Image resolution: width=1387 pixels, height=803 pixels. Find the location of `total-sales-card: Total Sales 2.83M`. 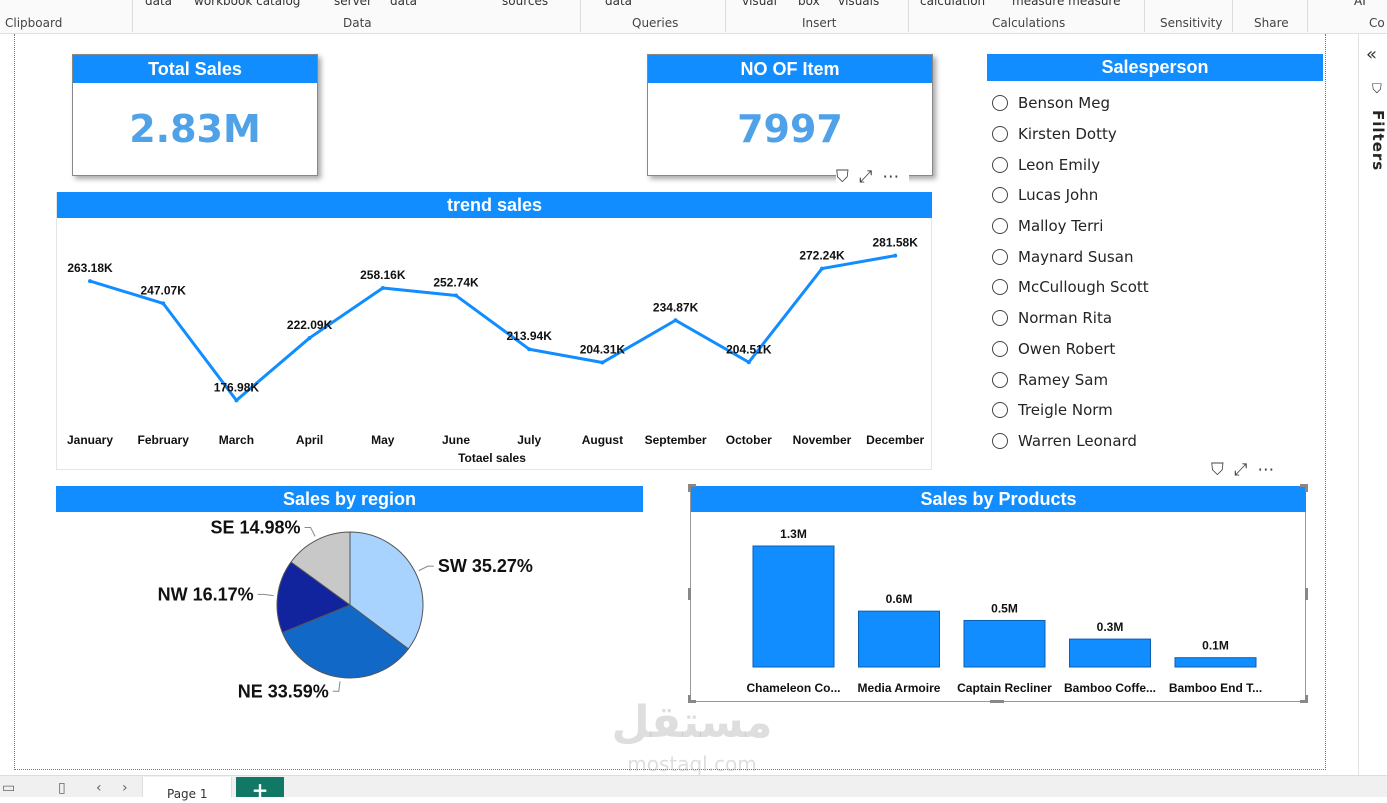

total-sales-card: Total Sales 2.83M is located at coordinates (195, 115).